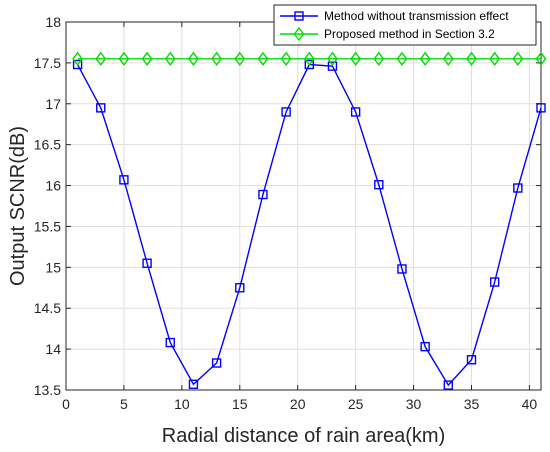  I want to click on y-axis-title: Output SCNR(dB), so click(18, 206).